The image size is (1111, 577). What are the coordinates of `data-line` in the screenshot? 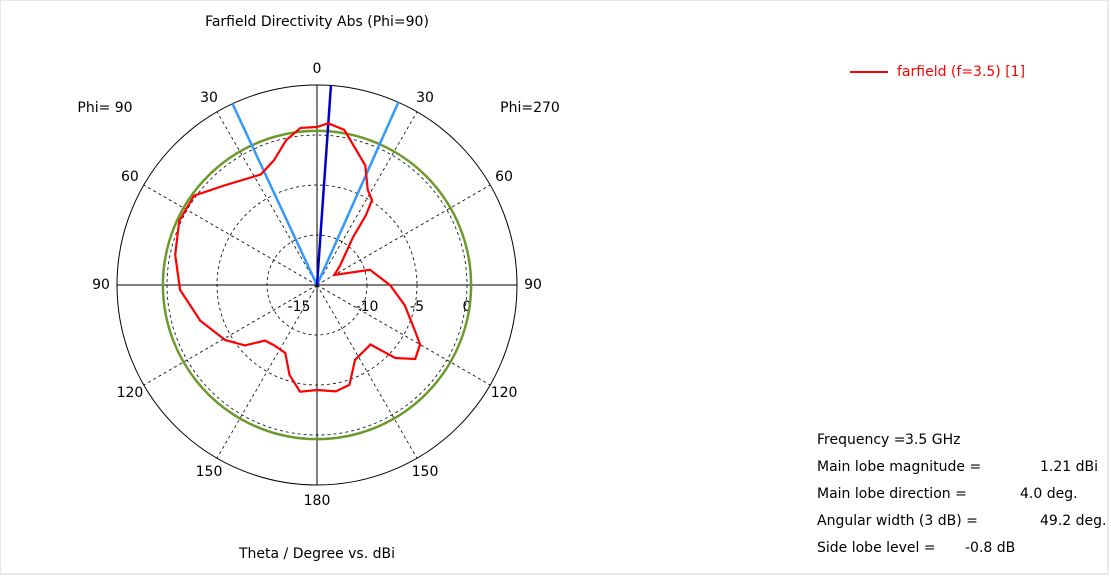 It's located at (298, 257).